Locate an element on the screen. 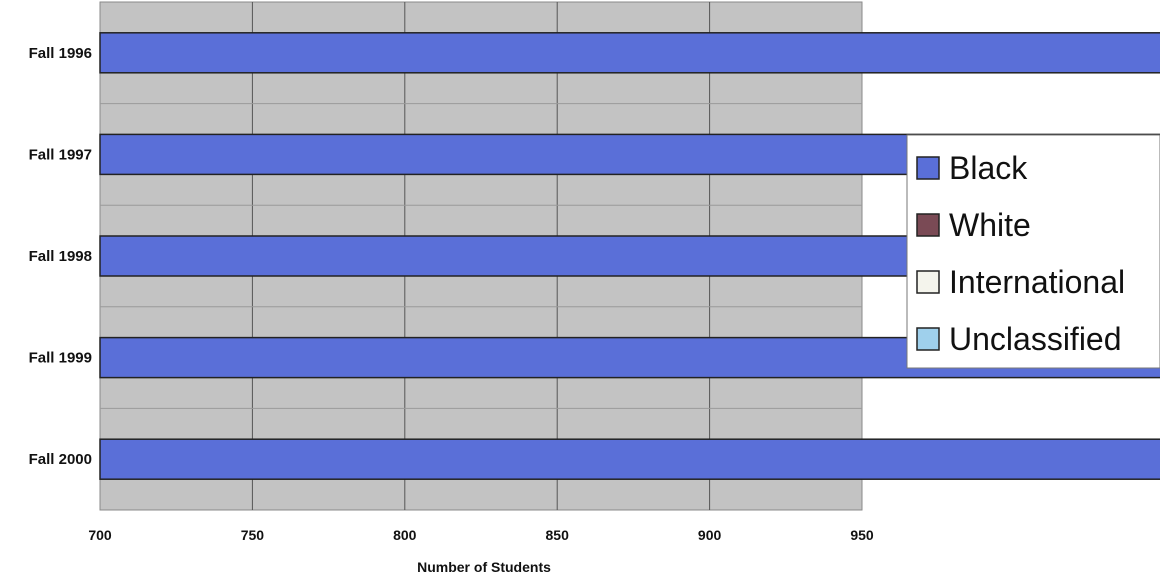 The height and width of the screenshot is (581, 1160). legend-swatch-black is located at coordinates (928, 168).